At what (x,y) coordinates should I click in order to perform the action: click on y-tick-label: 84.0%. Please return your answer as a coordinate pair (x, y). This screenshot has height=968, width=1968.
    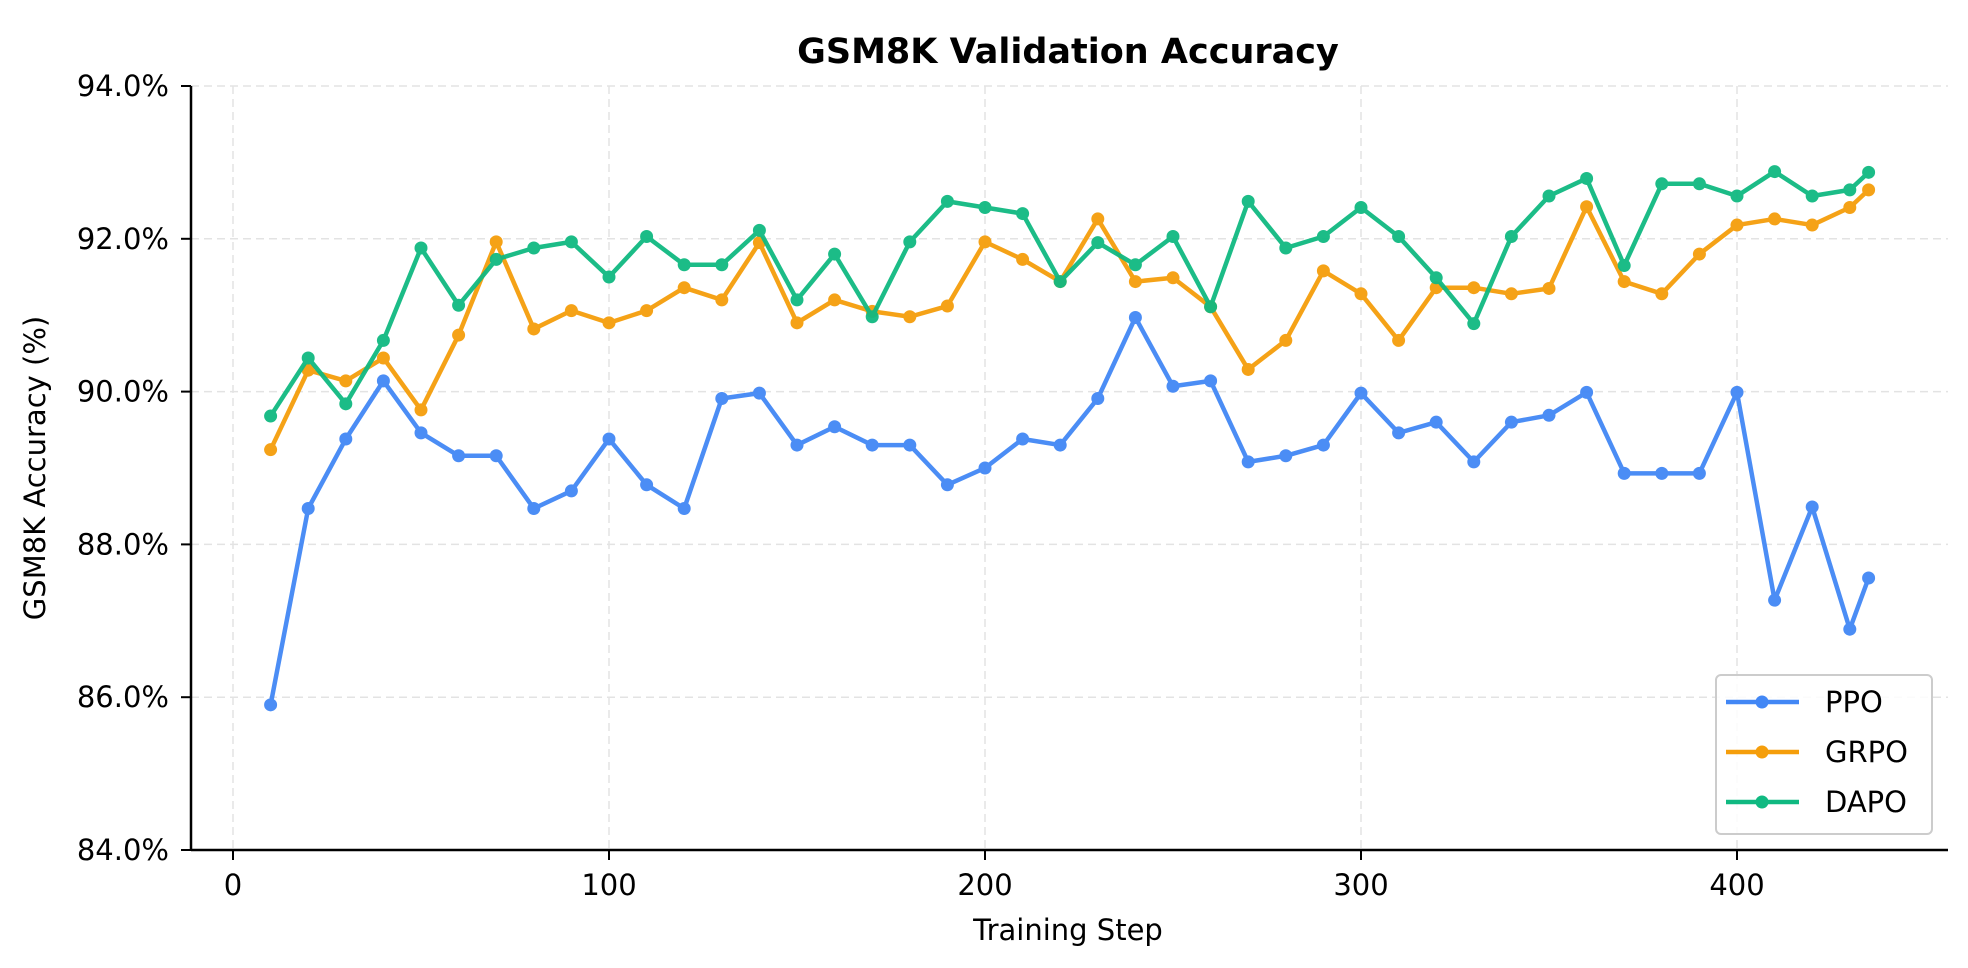
    Looking at the image, I should click on (123, 850).